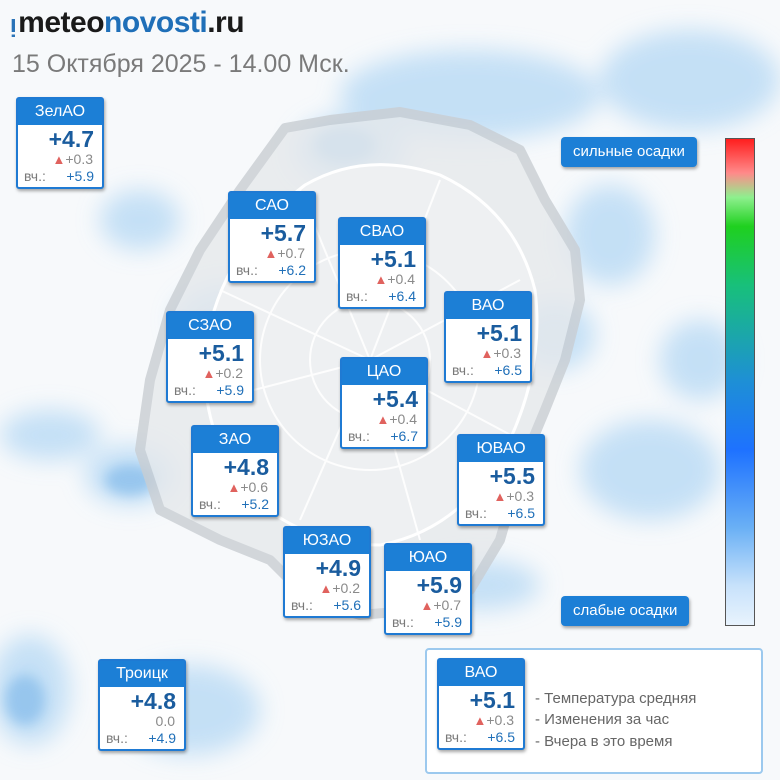 This screenshot has height=780, width=780. What do you see at coordinates (428, 605) in the screenshot?
I see `hourly-change: ▲+0.7` at bounding box center [428, 605].